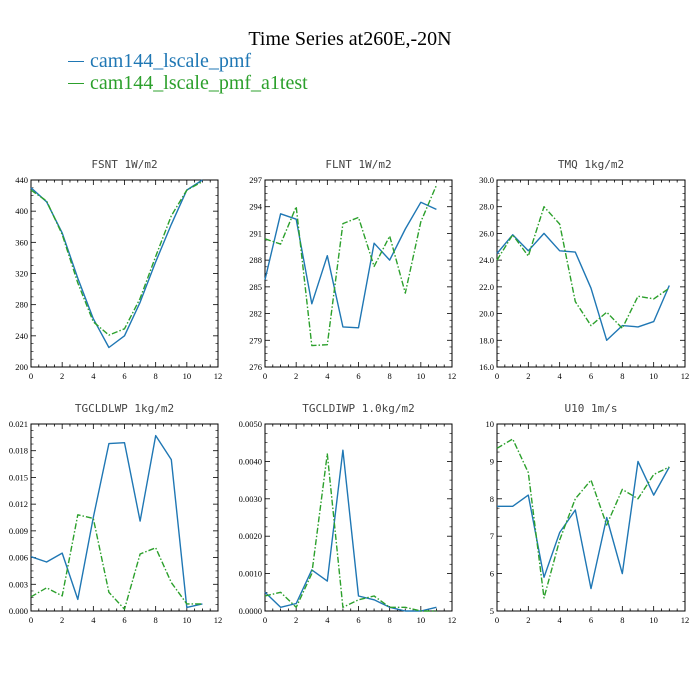  Describe the element at coordinates (255, 233) in the screenshot. I see `y-tick-label: 291` at that location.